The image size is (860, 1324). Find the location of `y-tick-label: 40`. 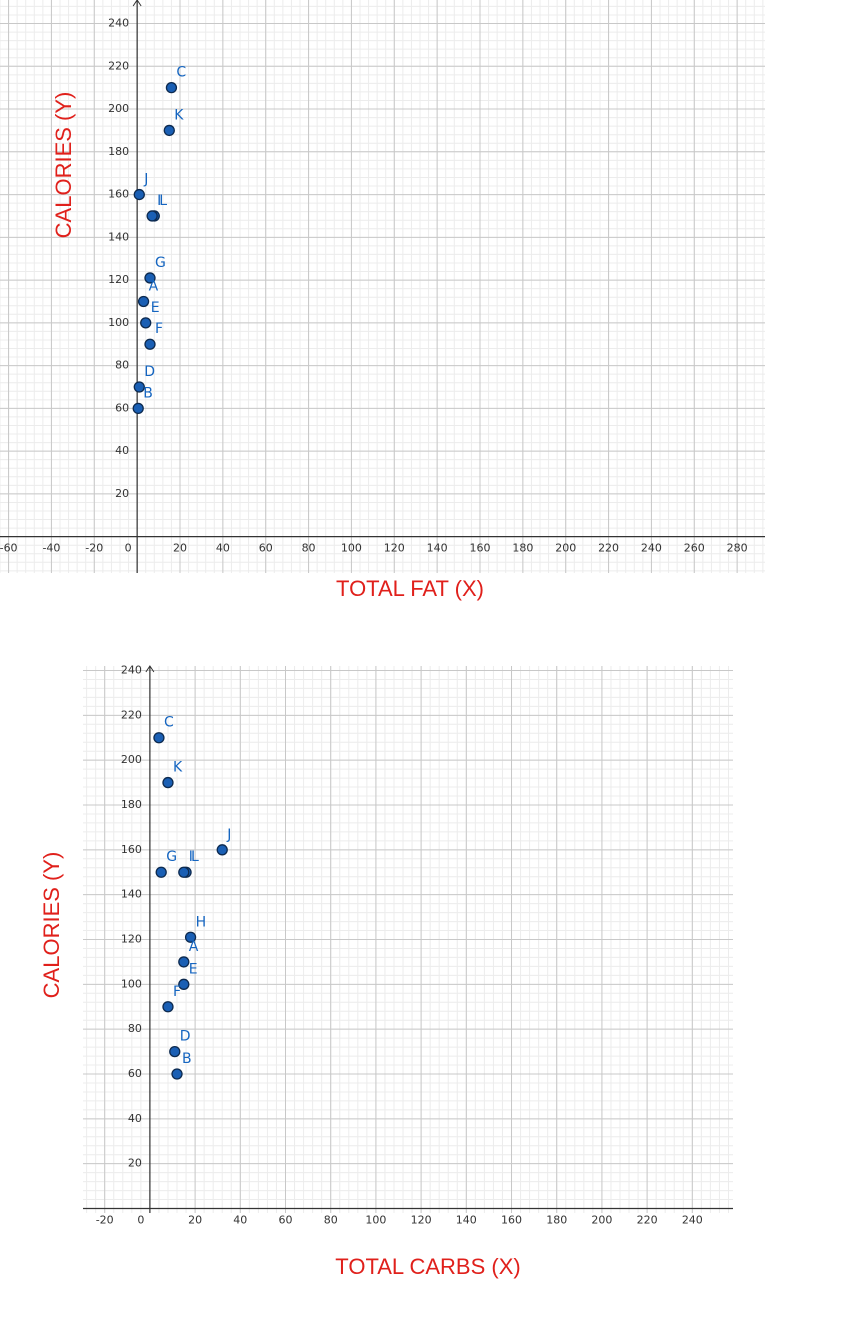

y-tick-label: 40 is located at coordinates (122, 450).